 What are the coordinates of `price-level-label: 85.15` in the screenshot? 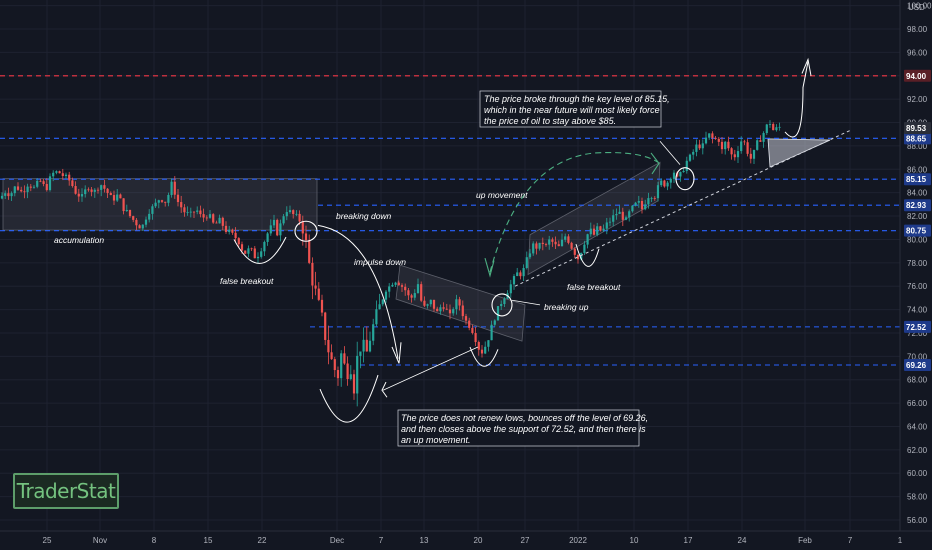 It's located at (916, 179).